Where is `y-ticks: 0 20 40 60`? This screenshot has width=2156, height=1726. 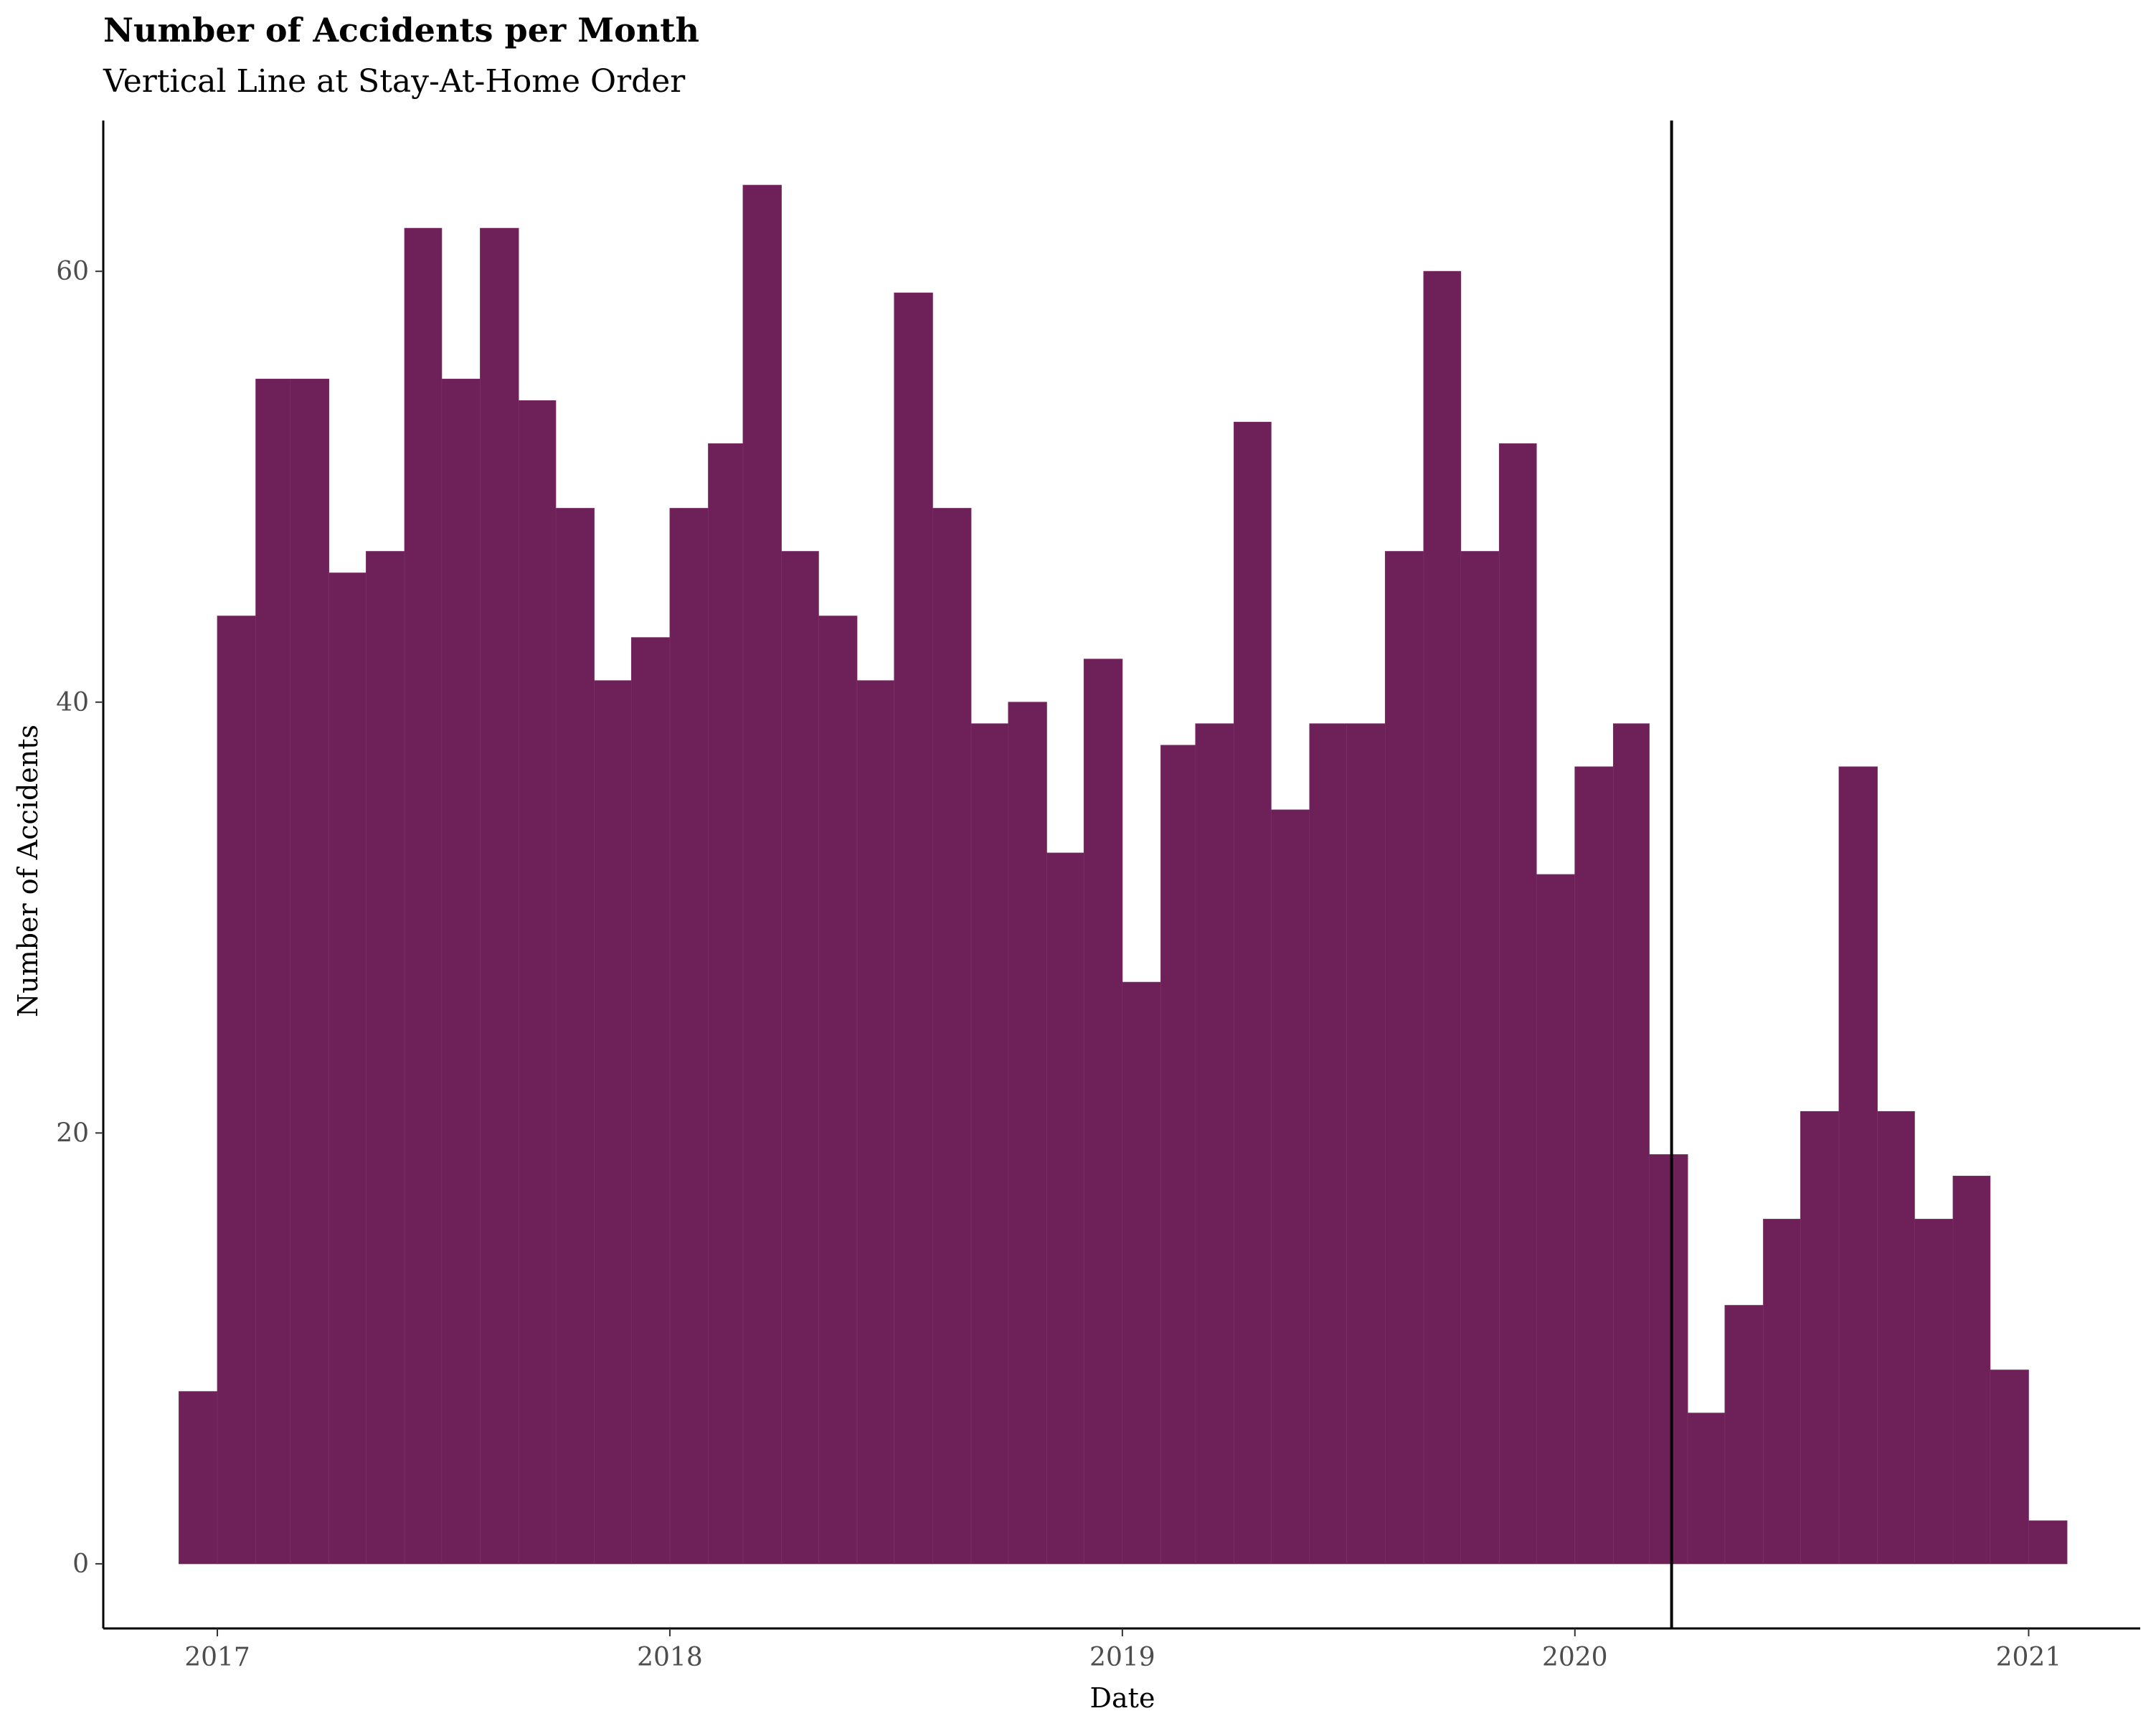 y-ticks: 0 20 40 60 is located at coordinates (79, 918).